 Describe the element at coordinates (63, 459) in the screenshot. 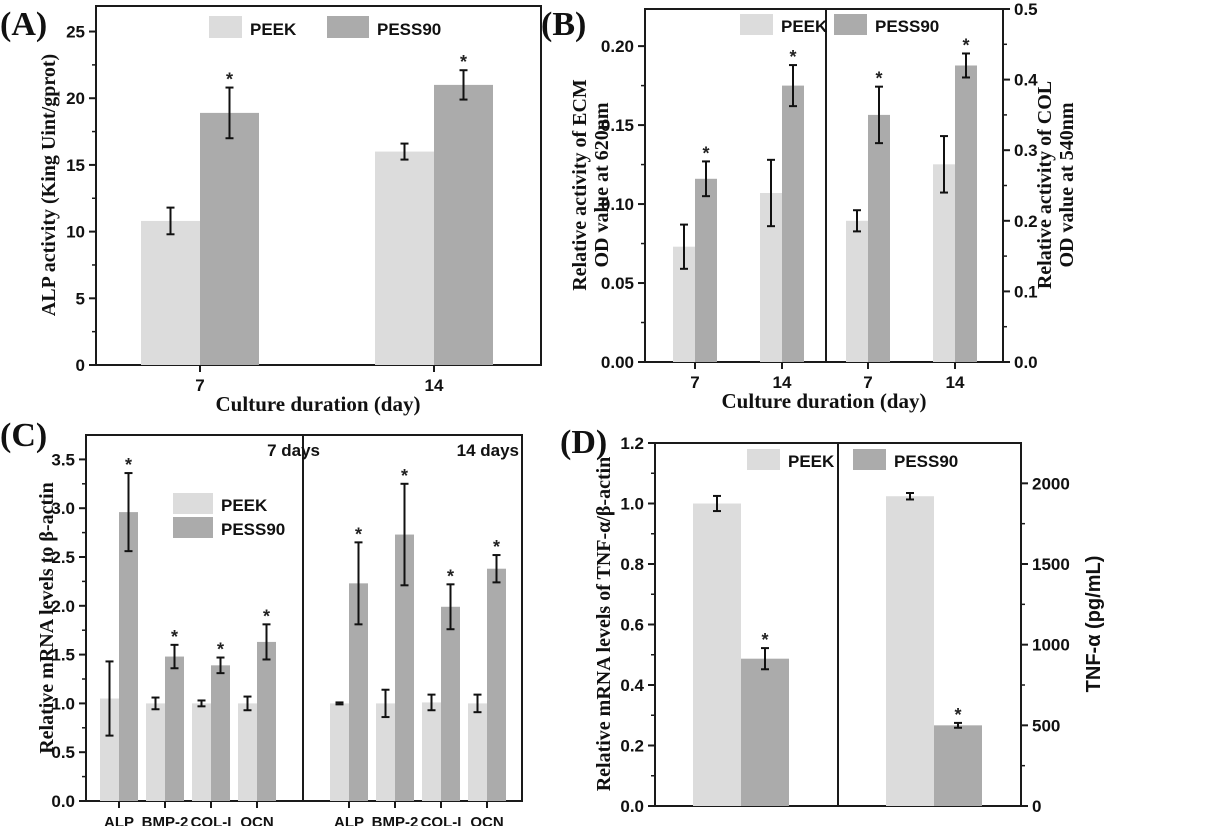

I see `panel-c-y-tick-label: 3.5` at that location.